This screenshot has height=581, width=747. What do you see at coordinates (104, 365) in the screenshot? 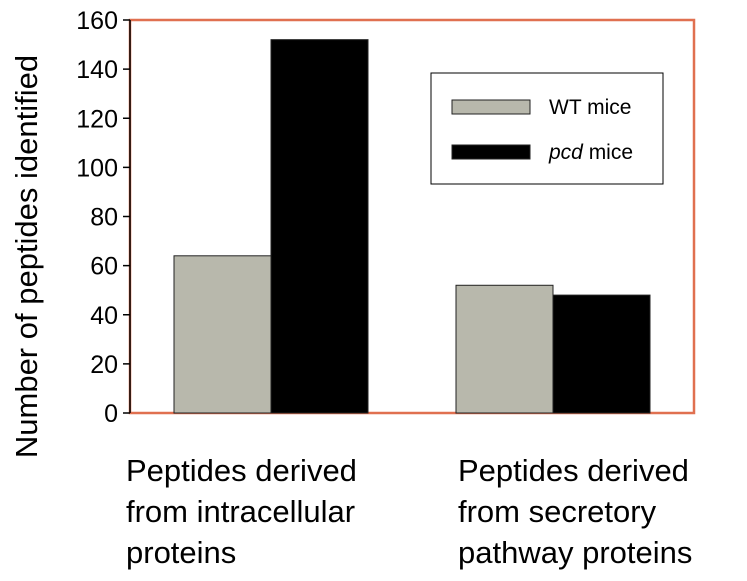
I see `y-tick-label: 20` at bounding box center [104, 365].